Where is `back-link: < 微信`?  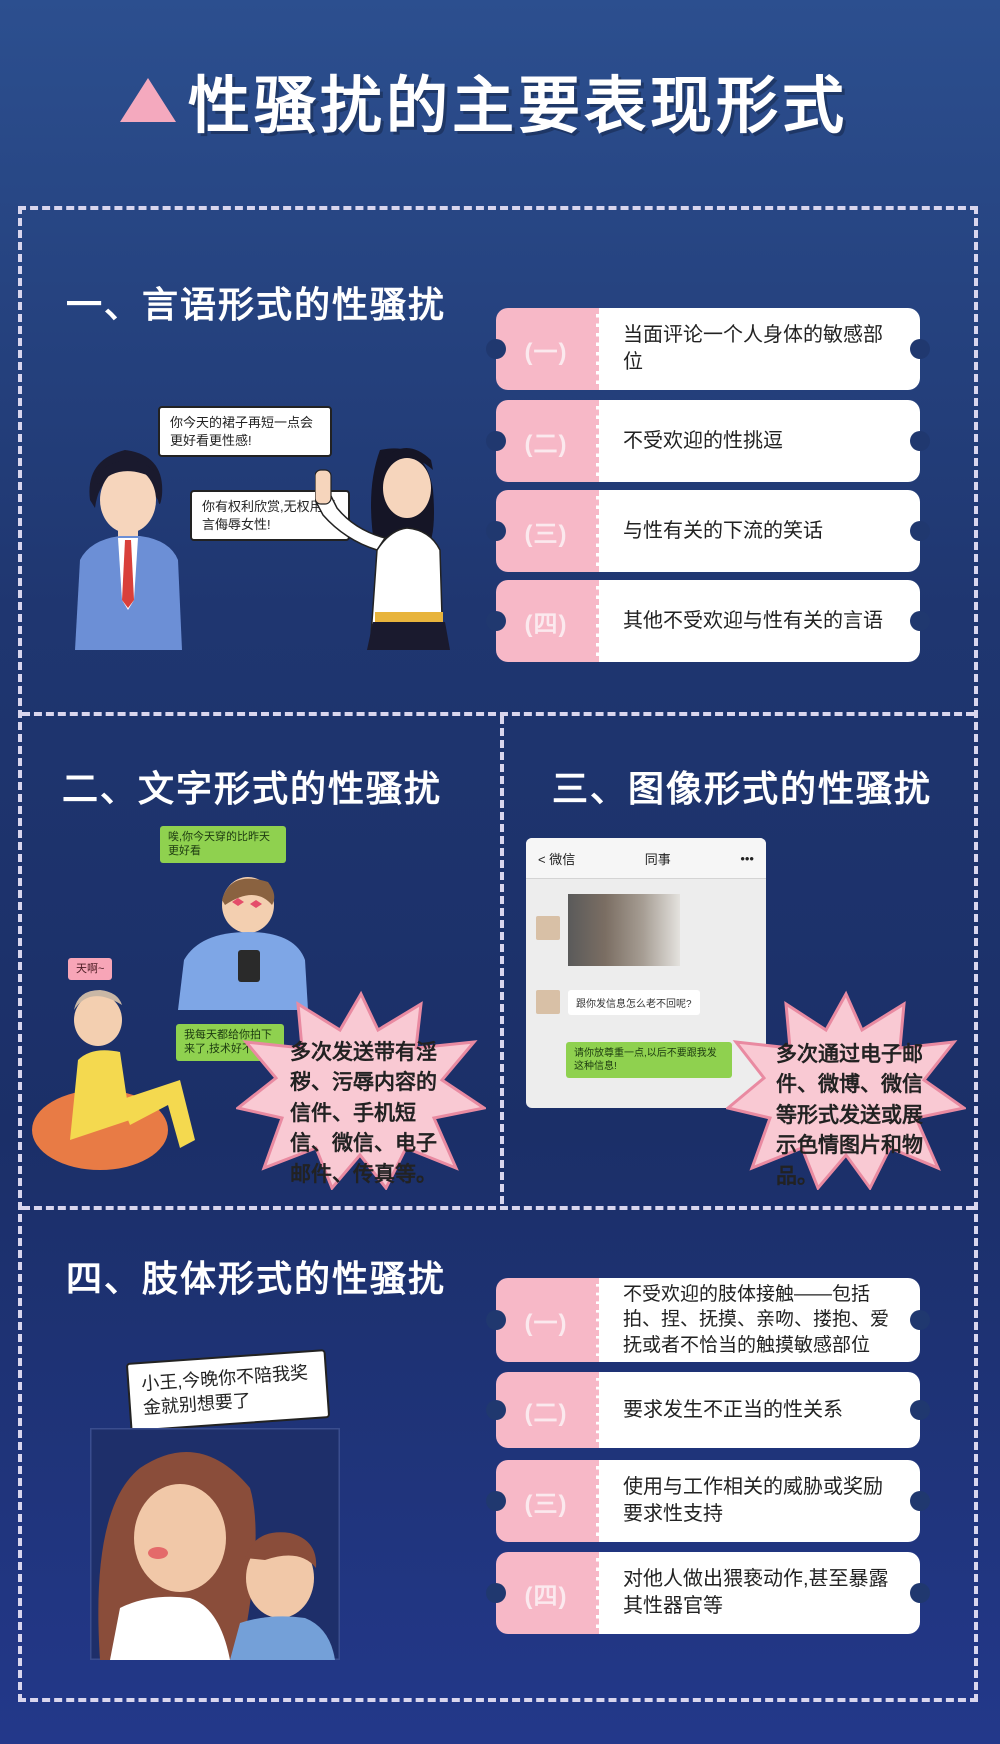 back-link: < 微信 is located at coordinates (557, 859).